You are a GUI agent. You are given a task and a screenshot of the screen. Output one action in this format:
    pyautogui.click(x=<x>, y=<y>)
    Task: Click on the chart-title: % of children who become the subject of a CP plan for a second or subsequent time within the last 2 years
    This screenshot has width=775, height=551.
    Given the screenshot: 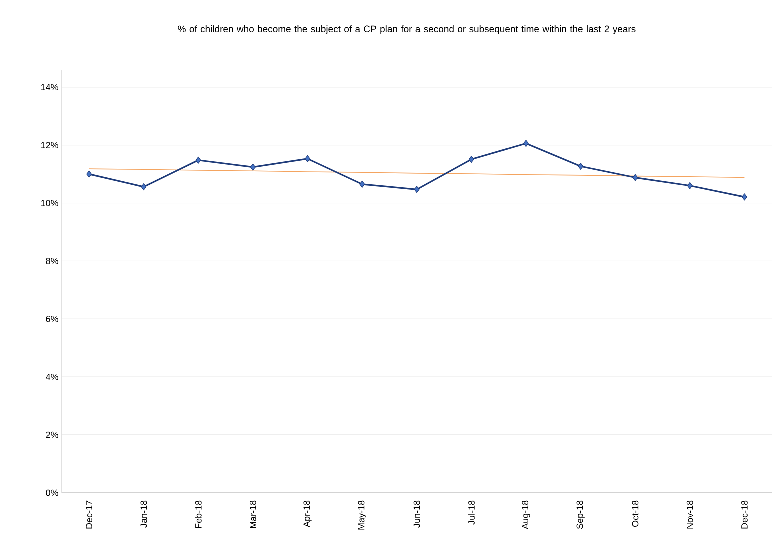 What is the action you would take?
    pyautogui.click(x=407, y=30)
    